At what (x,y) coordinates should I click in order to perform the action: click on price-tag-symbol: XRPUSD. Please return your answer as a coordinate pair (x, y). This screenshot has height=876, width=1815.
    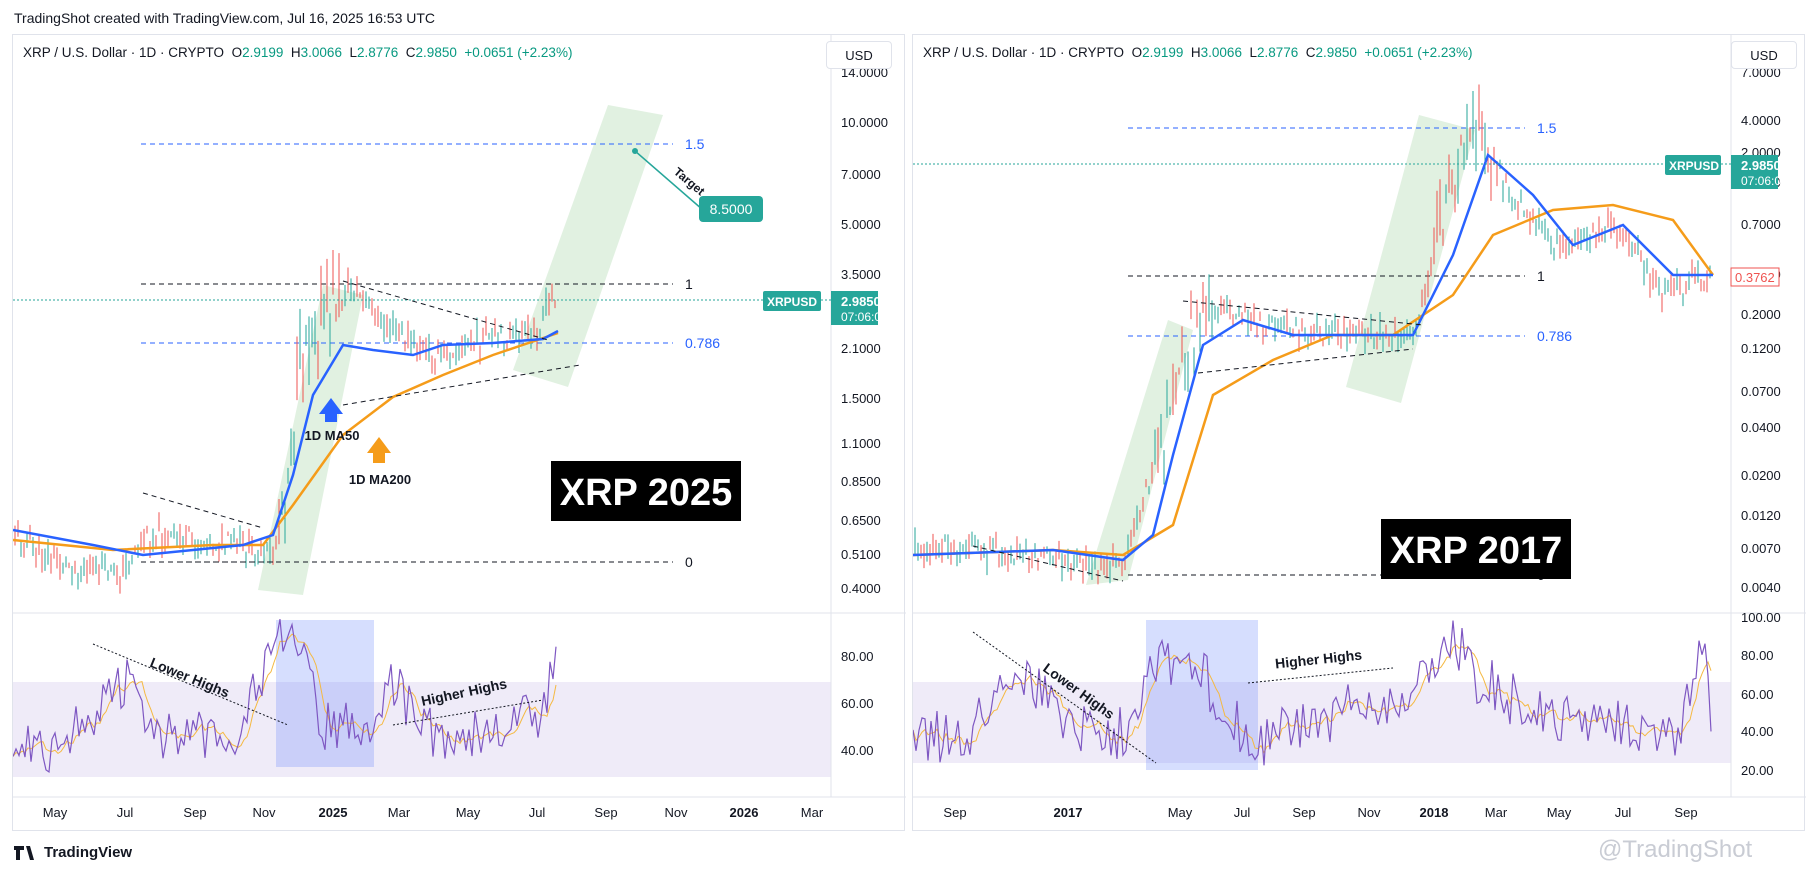
    Looking at the image, I should click on (792, 302).